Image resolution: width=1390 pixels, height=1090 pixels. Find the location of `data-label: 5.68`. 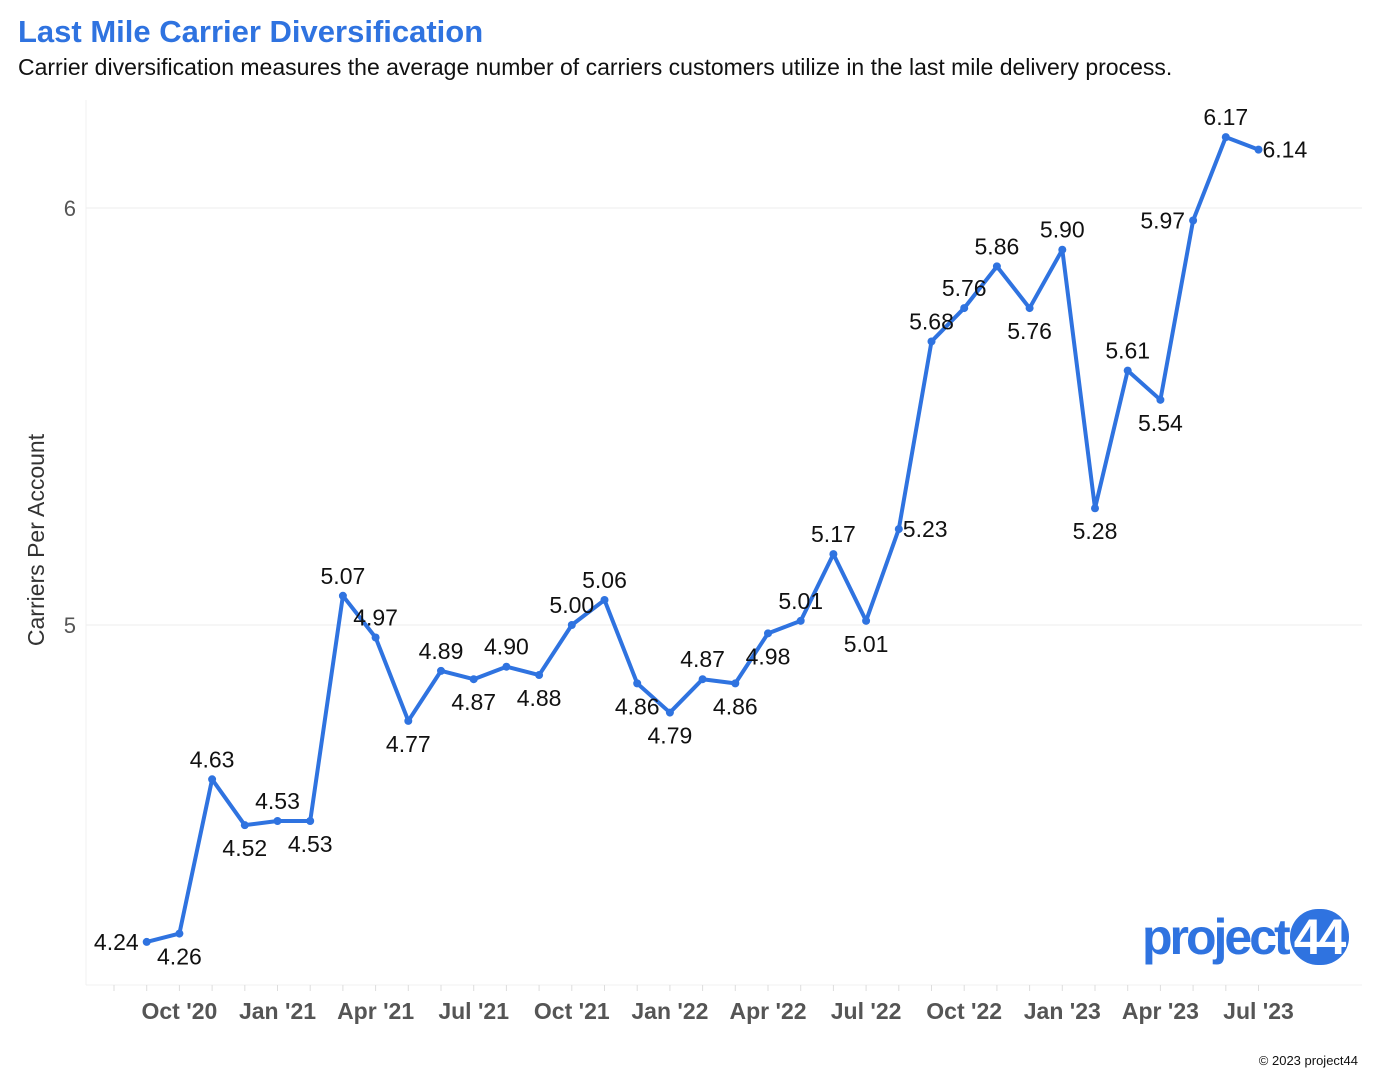

data-label: 5.68 is located at coordinates (931, 321).